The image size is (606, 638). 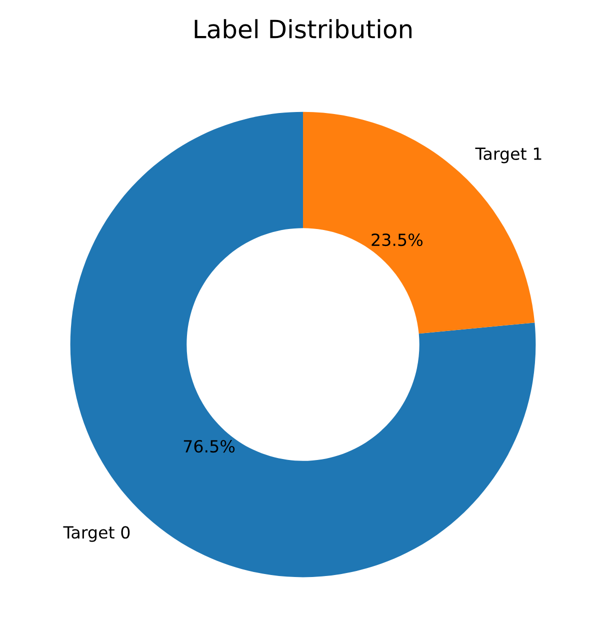 What do you see at coordinates (96, 534) in the screenshot?
I see `slice-label: Target 0` at bounding box center [96, 534].